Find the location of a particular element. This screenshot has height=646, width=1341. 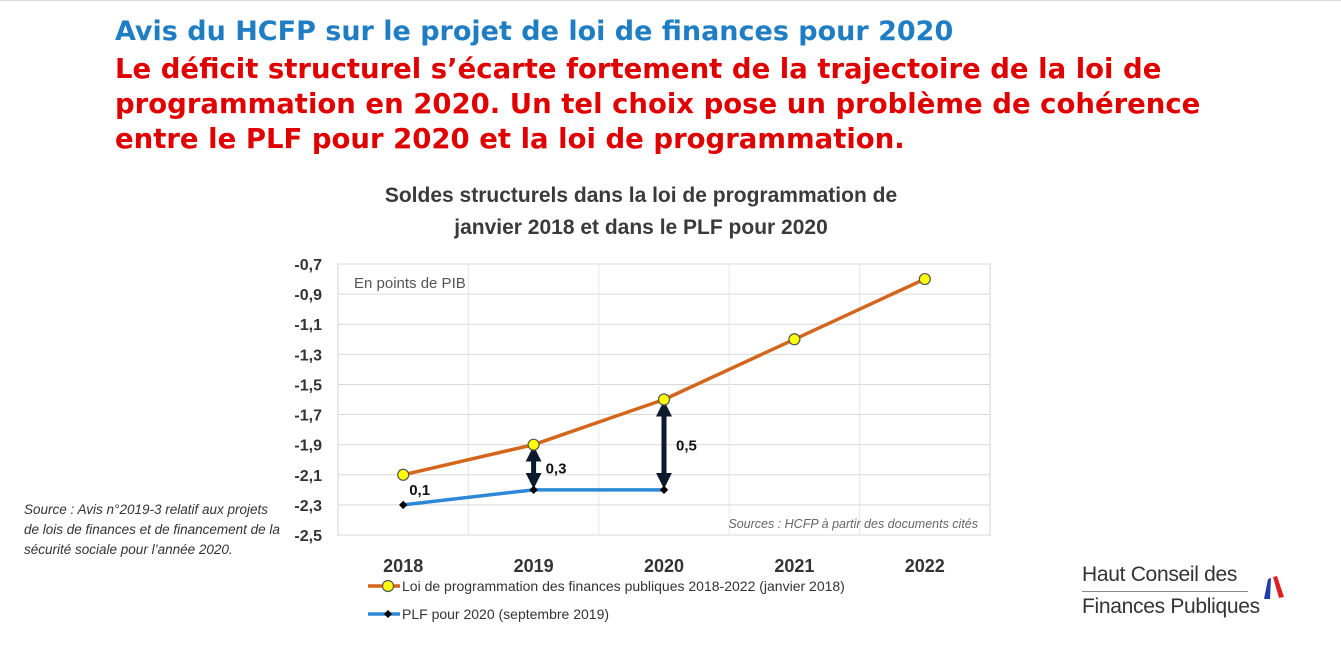

gap-label: 0,1 is located at coordinates (419, 490).